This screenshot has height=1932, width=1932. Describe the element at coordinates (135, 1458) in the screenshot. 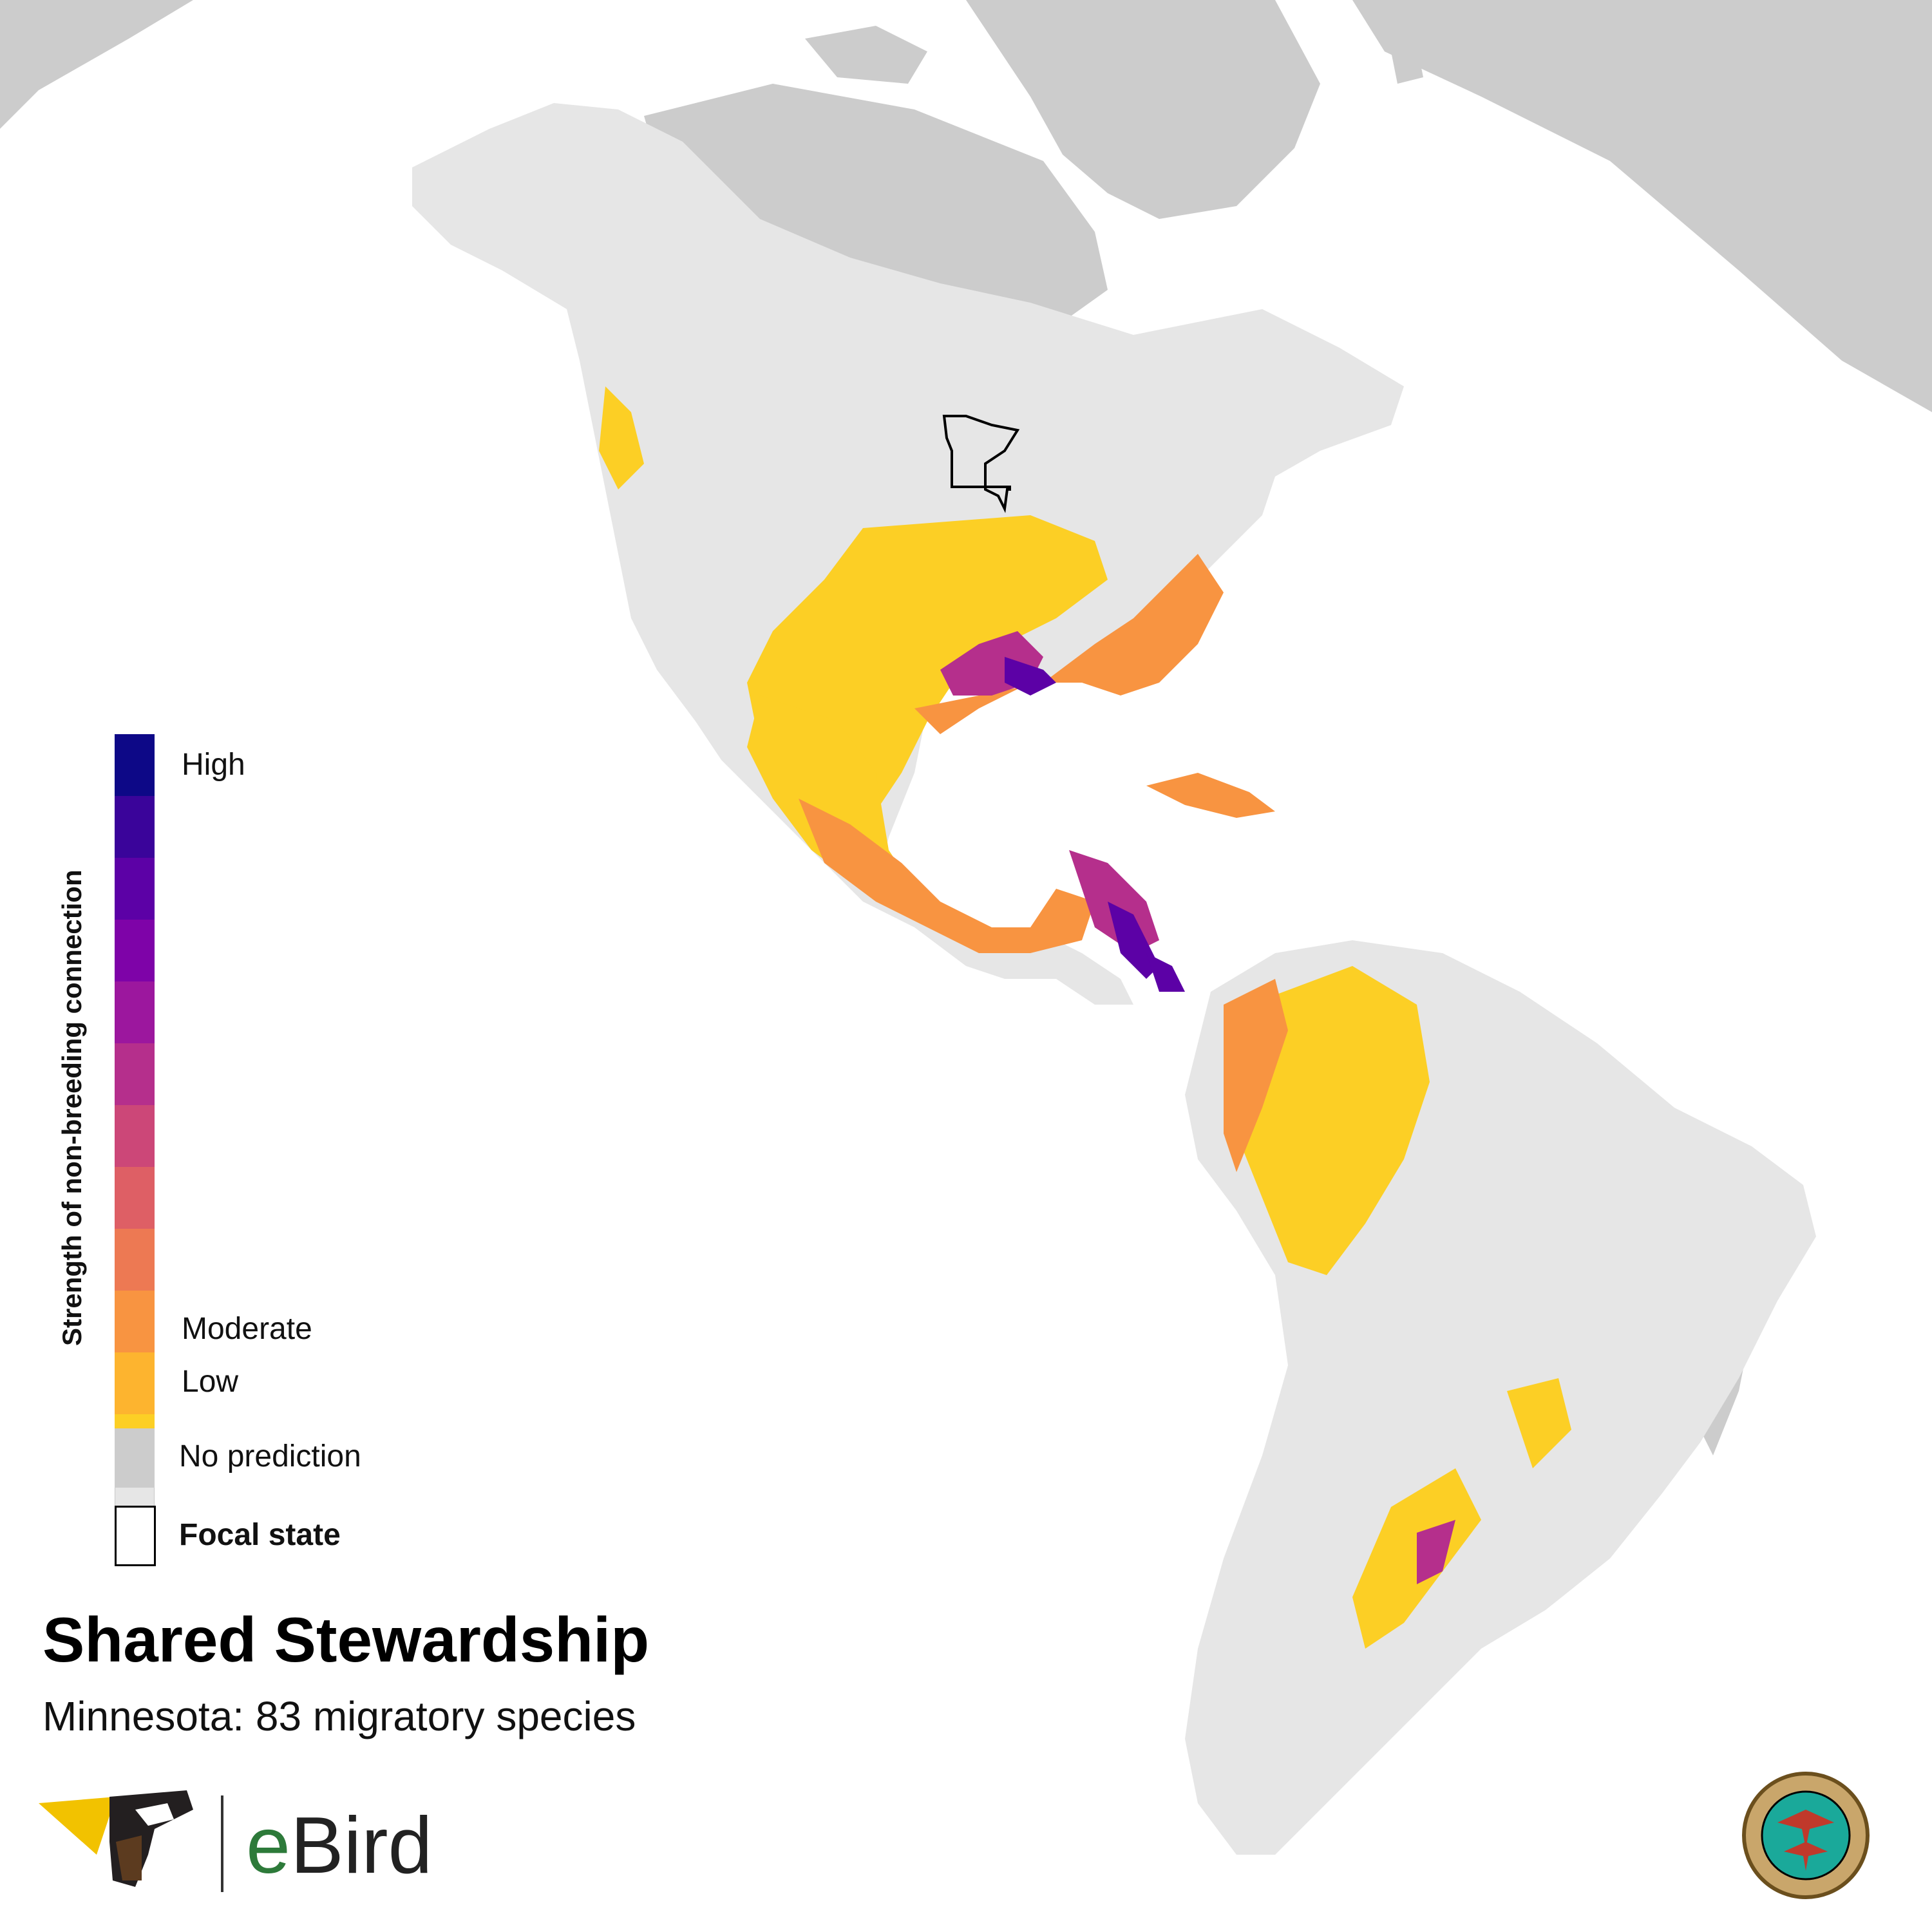

I see `no-prediction-swatch` at that location.